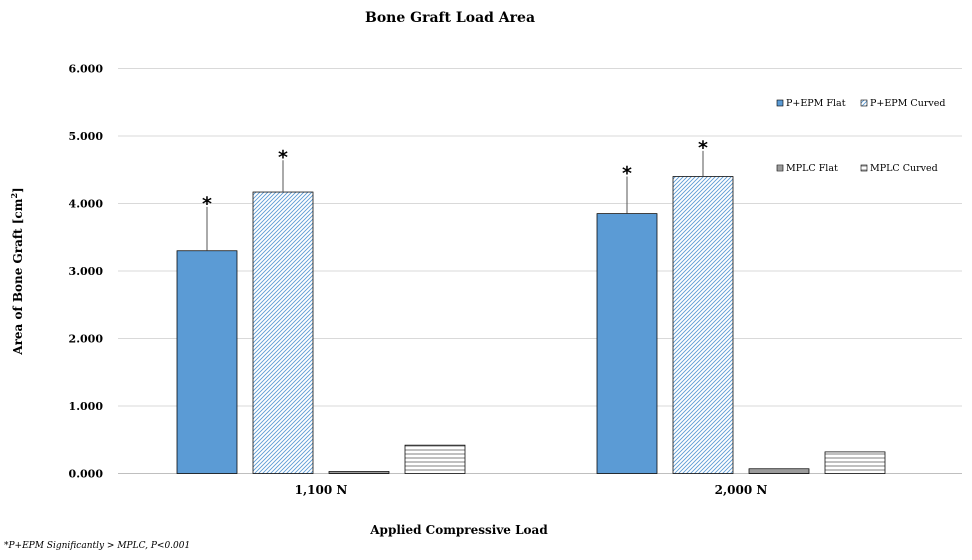 Image resolution: width=972 pixels, height=560 pixels. What do you see at coordinates (907, 103) in the screenshot?
I see `legend-label: P+EPM Curved` at bounding box center [907, 103].